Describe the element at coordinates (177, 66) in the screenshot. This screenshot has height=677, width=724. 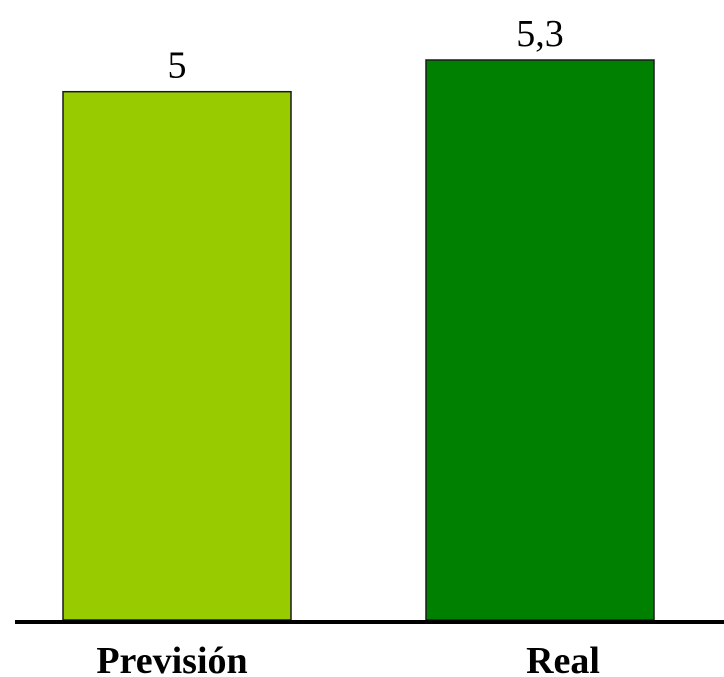
I see `value-label-prevision: 5` at that location.